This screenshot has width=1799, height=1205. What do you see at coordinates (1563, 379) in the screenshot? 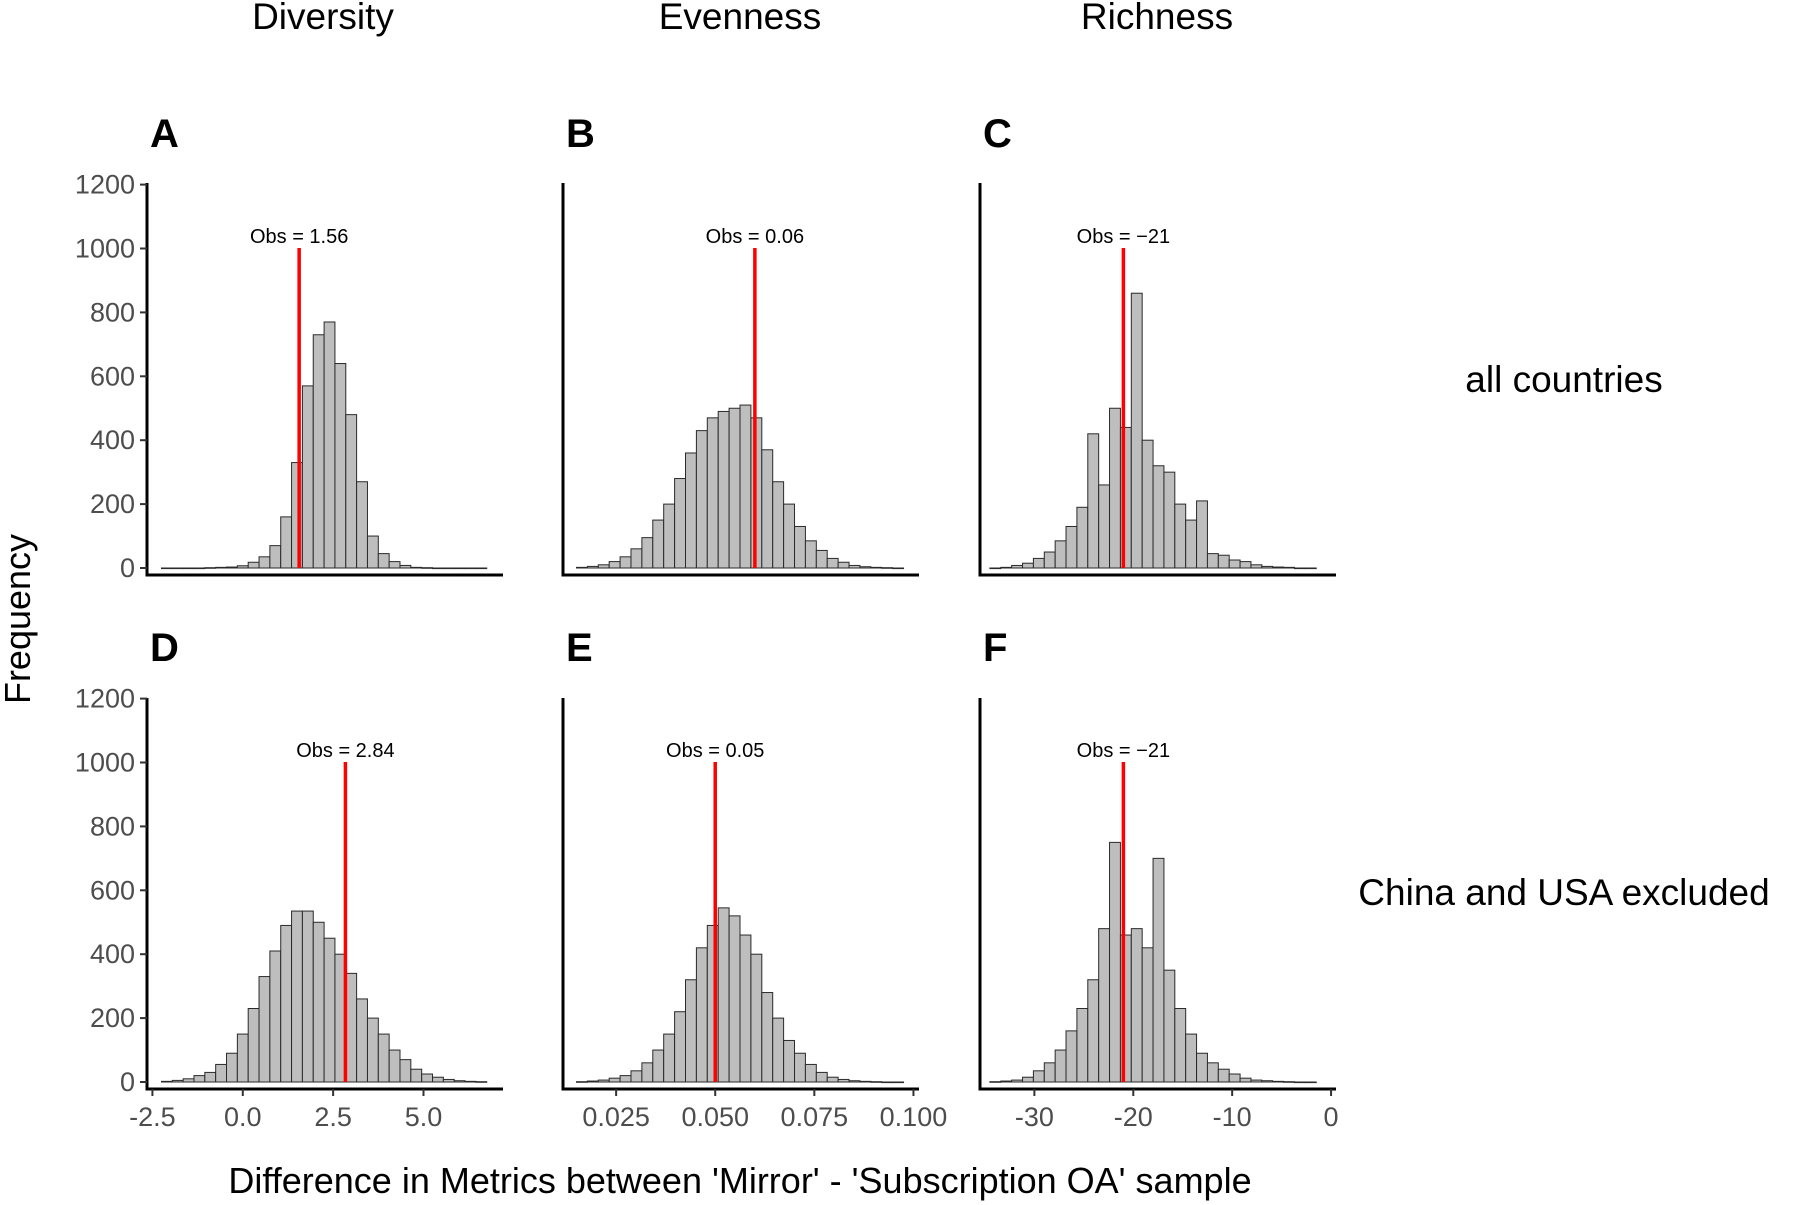
I see `row-label-all-countries: all countries` at bounding box center [1563, 379].